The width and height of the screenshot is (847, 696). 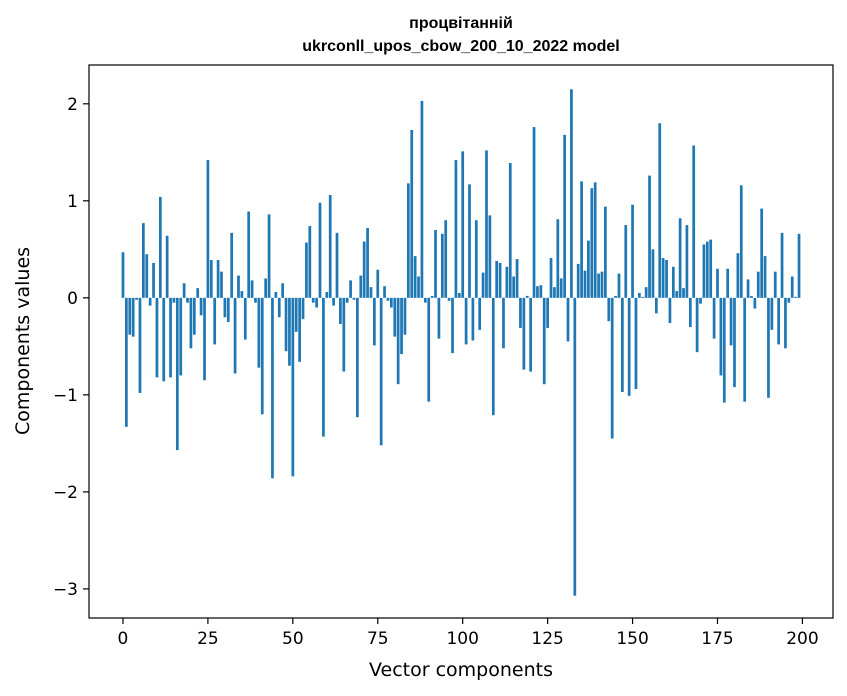 What do you see at coordinates (65, 396) in the screenshot?
I see `y-tick-label: −1` at bounding box center [65, 396].